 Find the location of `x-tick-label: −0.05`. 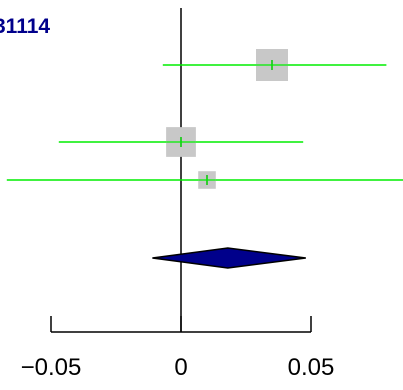

x-tick-label: −0.05 is located at coordinates (51, 367).